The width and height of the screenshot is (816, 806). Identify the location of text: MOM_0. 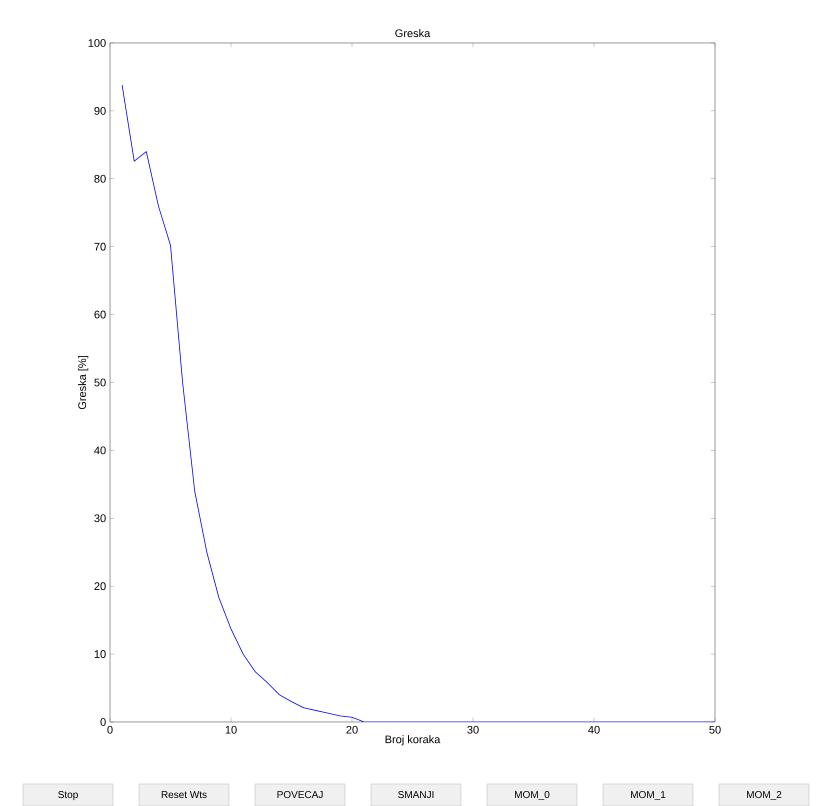
(532, 795).